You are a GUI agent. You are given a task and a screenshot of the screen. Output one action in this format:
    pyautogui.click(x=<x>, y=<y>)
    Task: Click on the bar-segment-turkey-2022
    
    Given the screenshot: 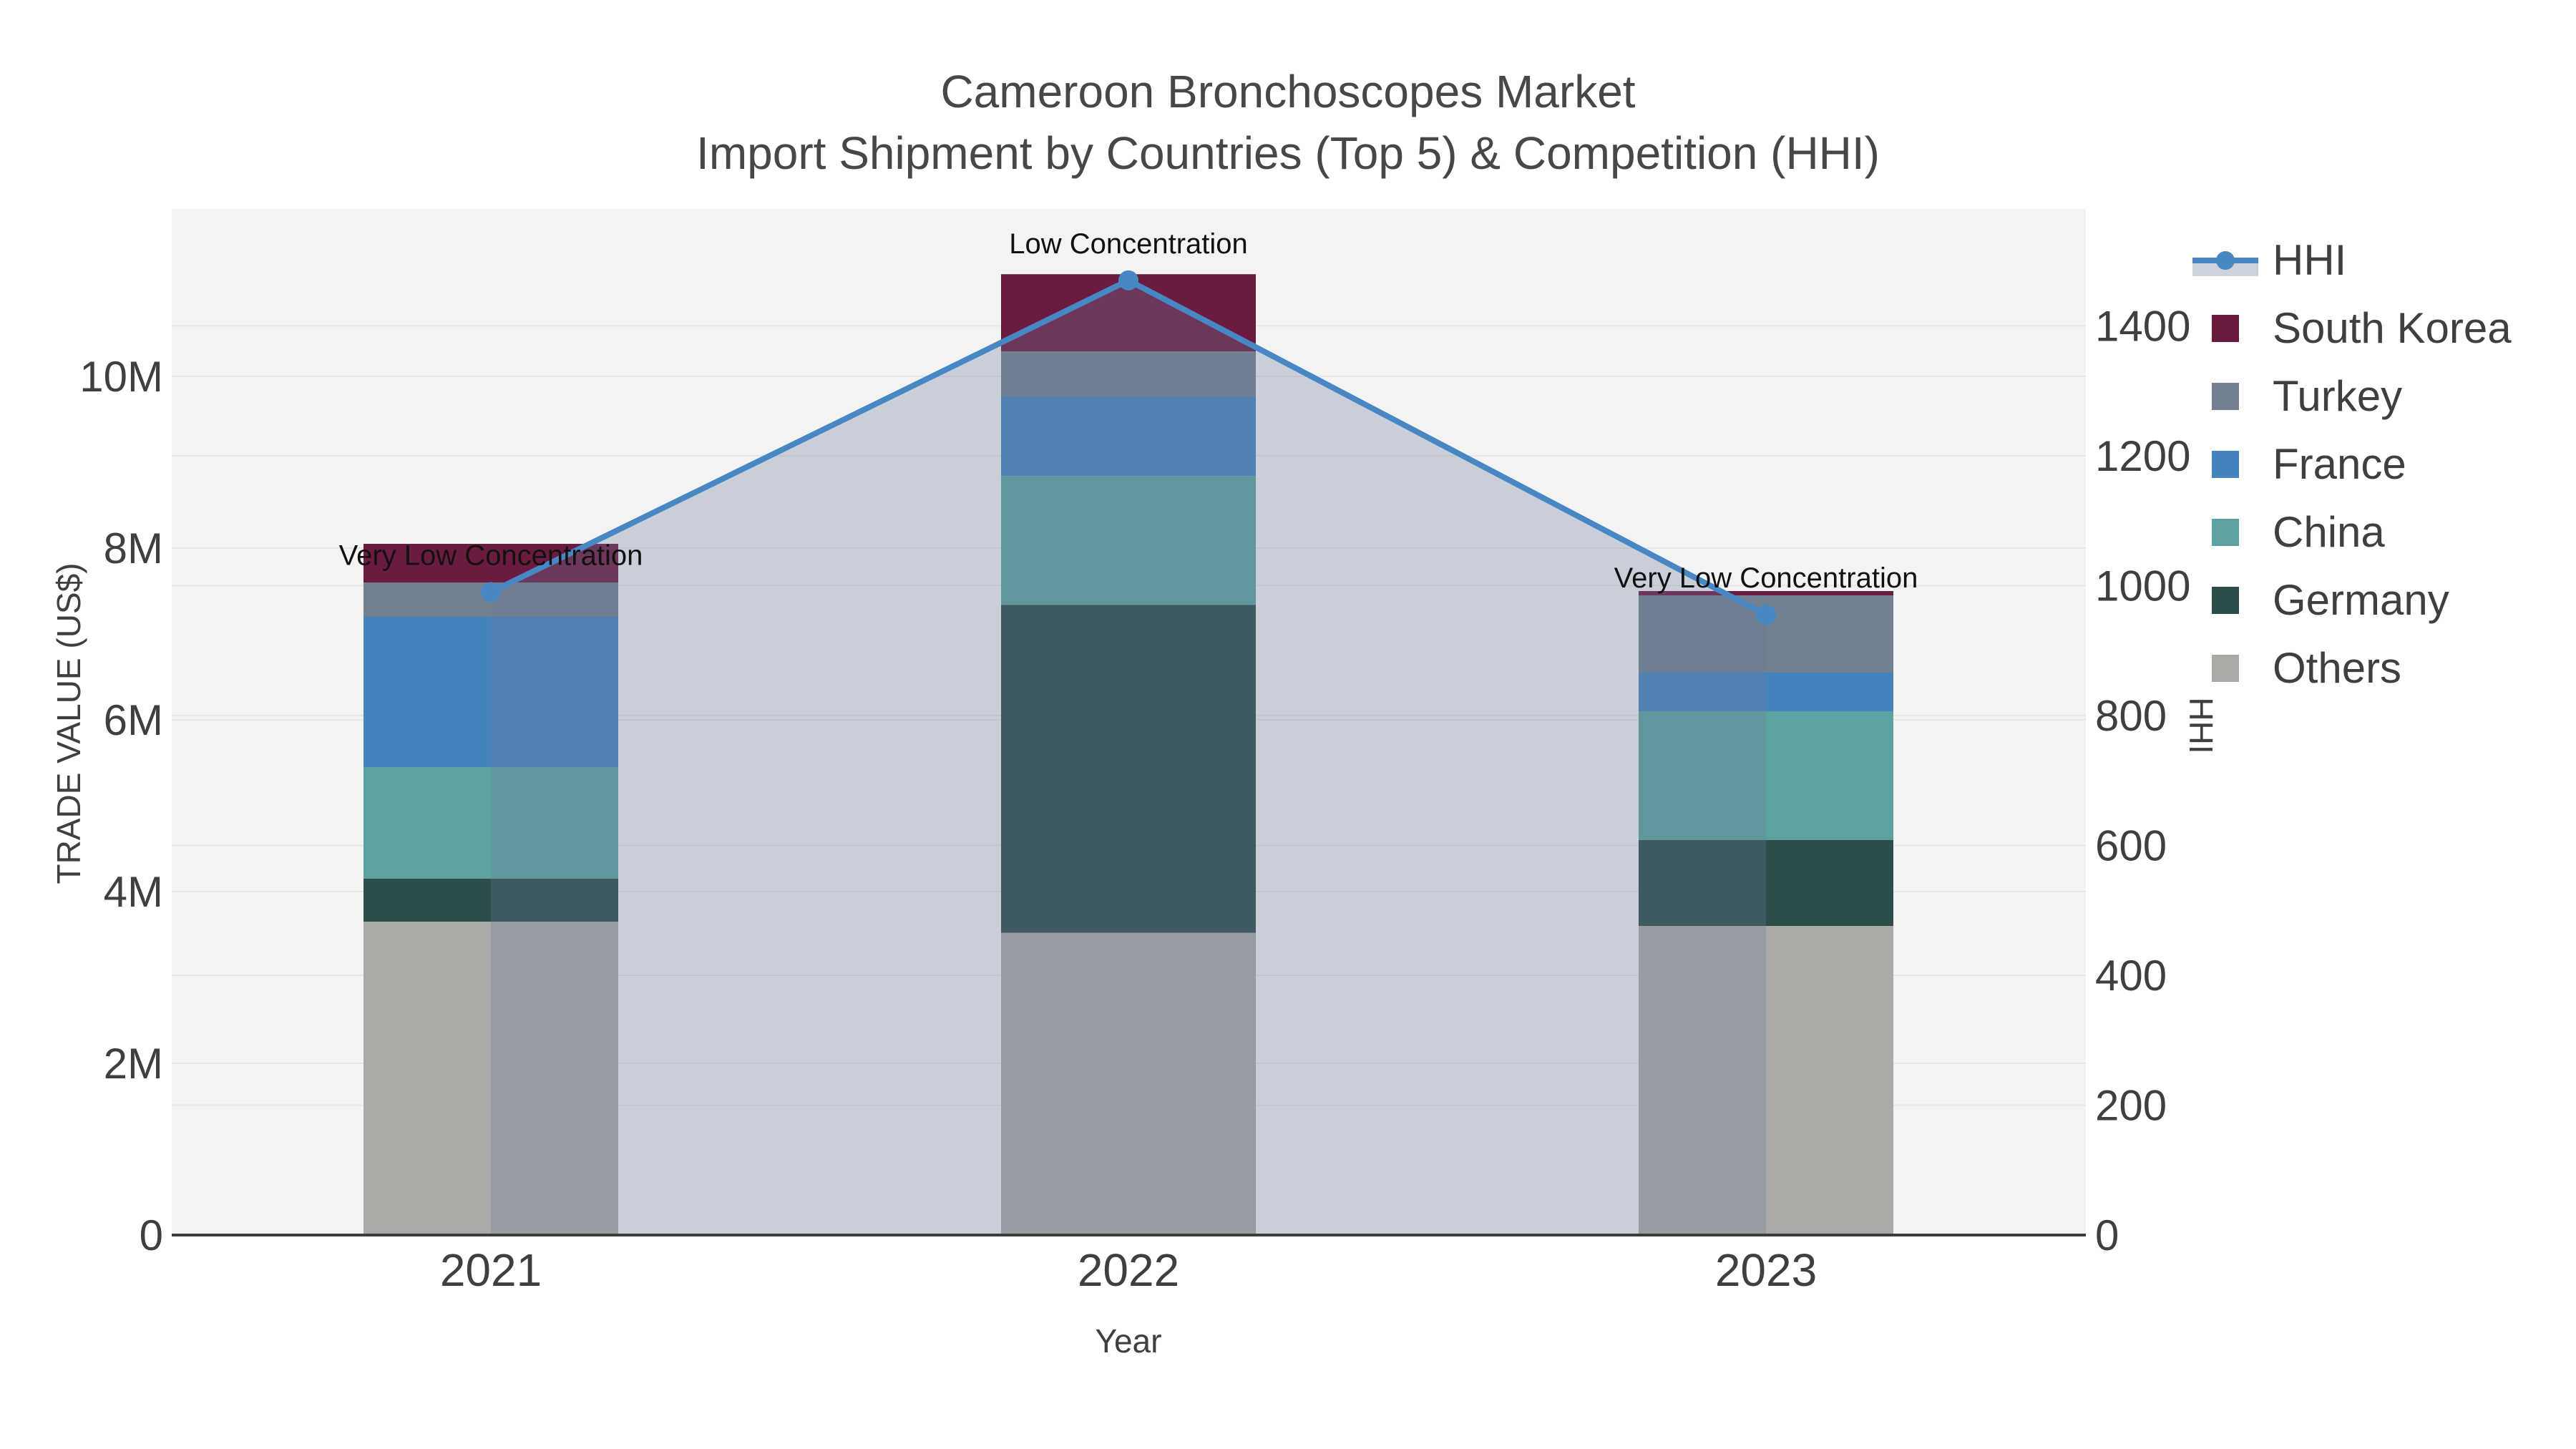 What is the action you would take?
    pyautogui.click(x=1128, y=373)
    